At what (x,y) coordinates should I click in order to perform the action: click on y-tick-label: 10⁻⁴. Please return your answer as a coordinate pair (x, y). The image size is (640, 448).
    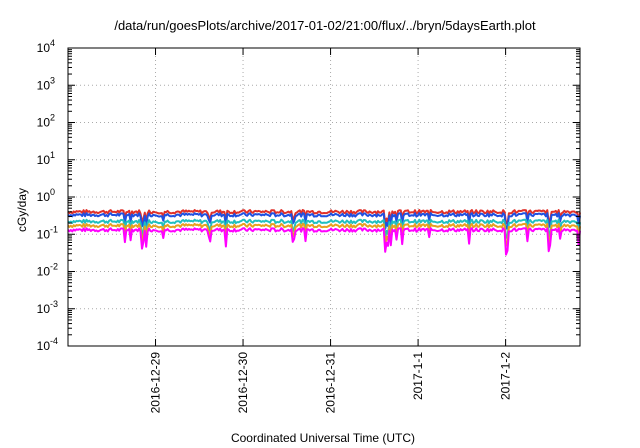
    Looking at the image, I should click on (47, 344).